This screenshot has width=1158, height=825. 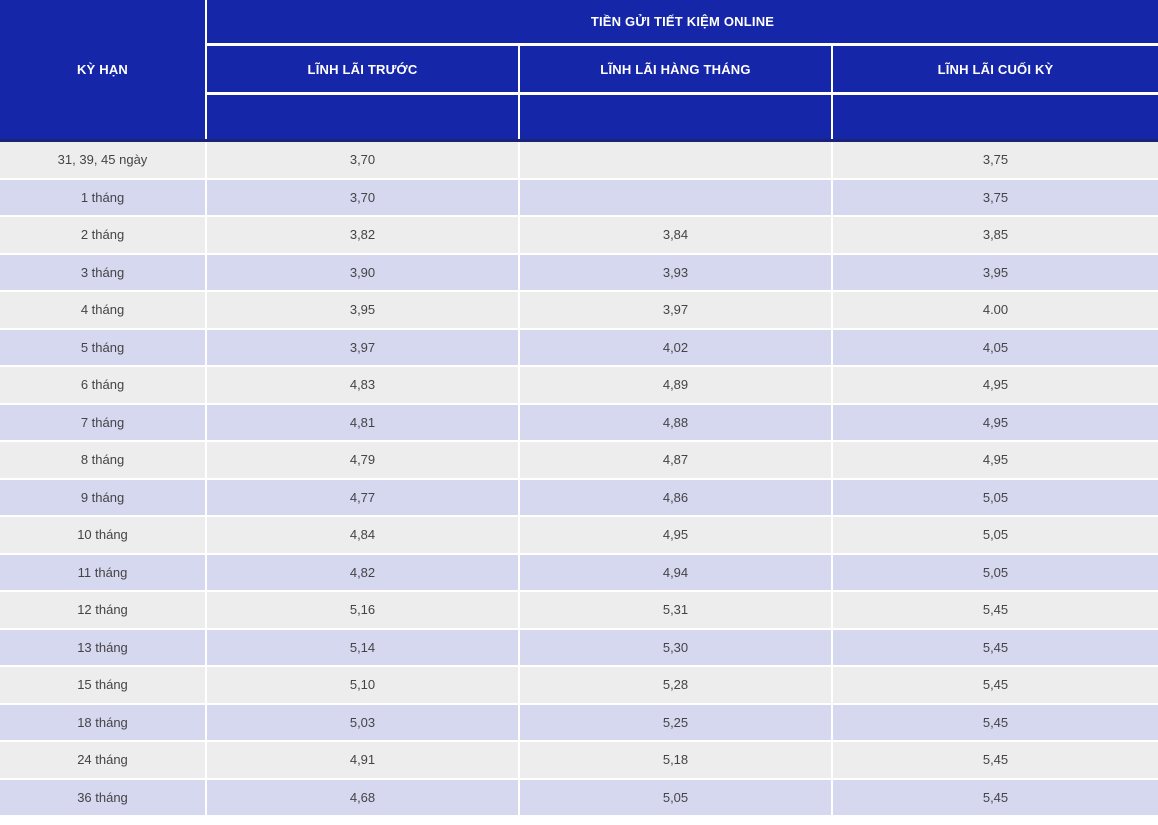 I want to click on column-header-linh-lai-hang-thang: LĨNH LÃI HÀNG THÁNG, so click(x=675, y=69).